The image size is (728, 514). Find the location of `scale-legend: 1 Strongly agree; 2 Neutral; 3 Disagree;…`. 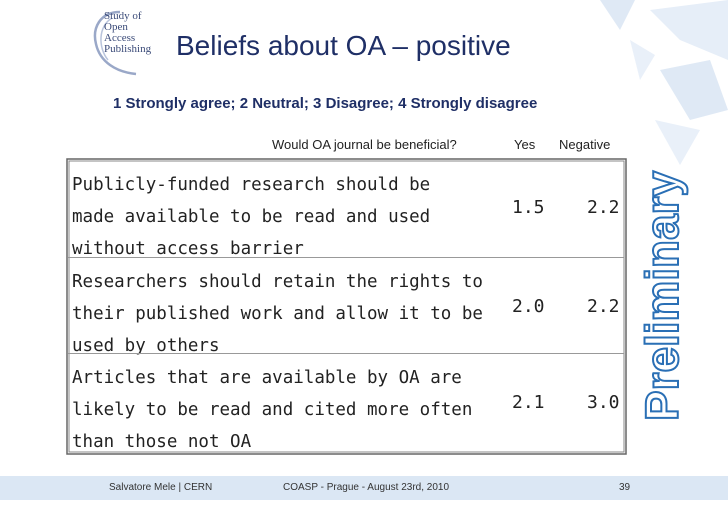

scale-legend: 1 Strongly agree; 2 Neutral; 3 Disagree;… is located at coordinates (325, 103).